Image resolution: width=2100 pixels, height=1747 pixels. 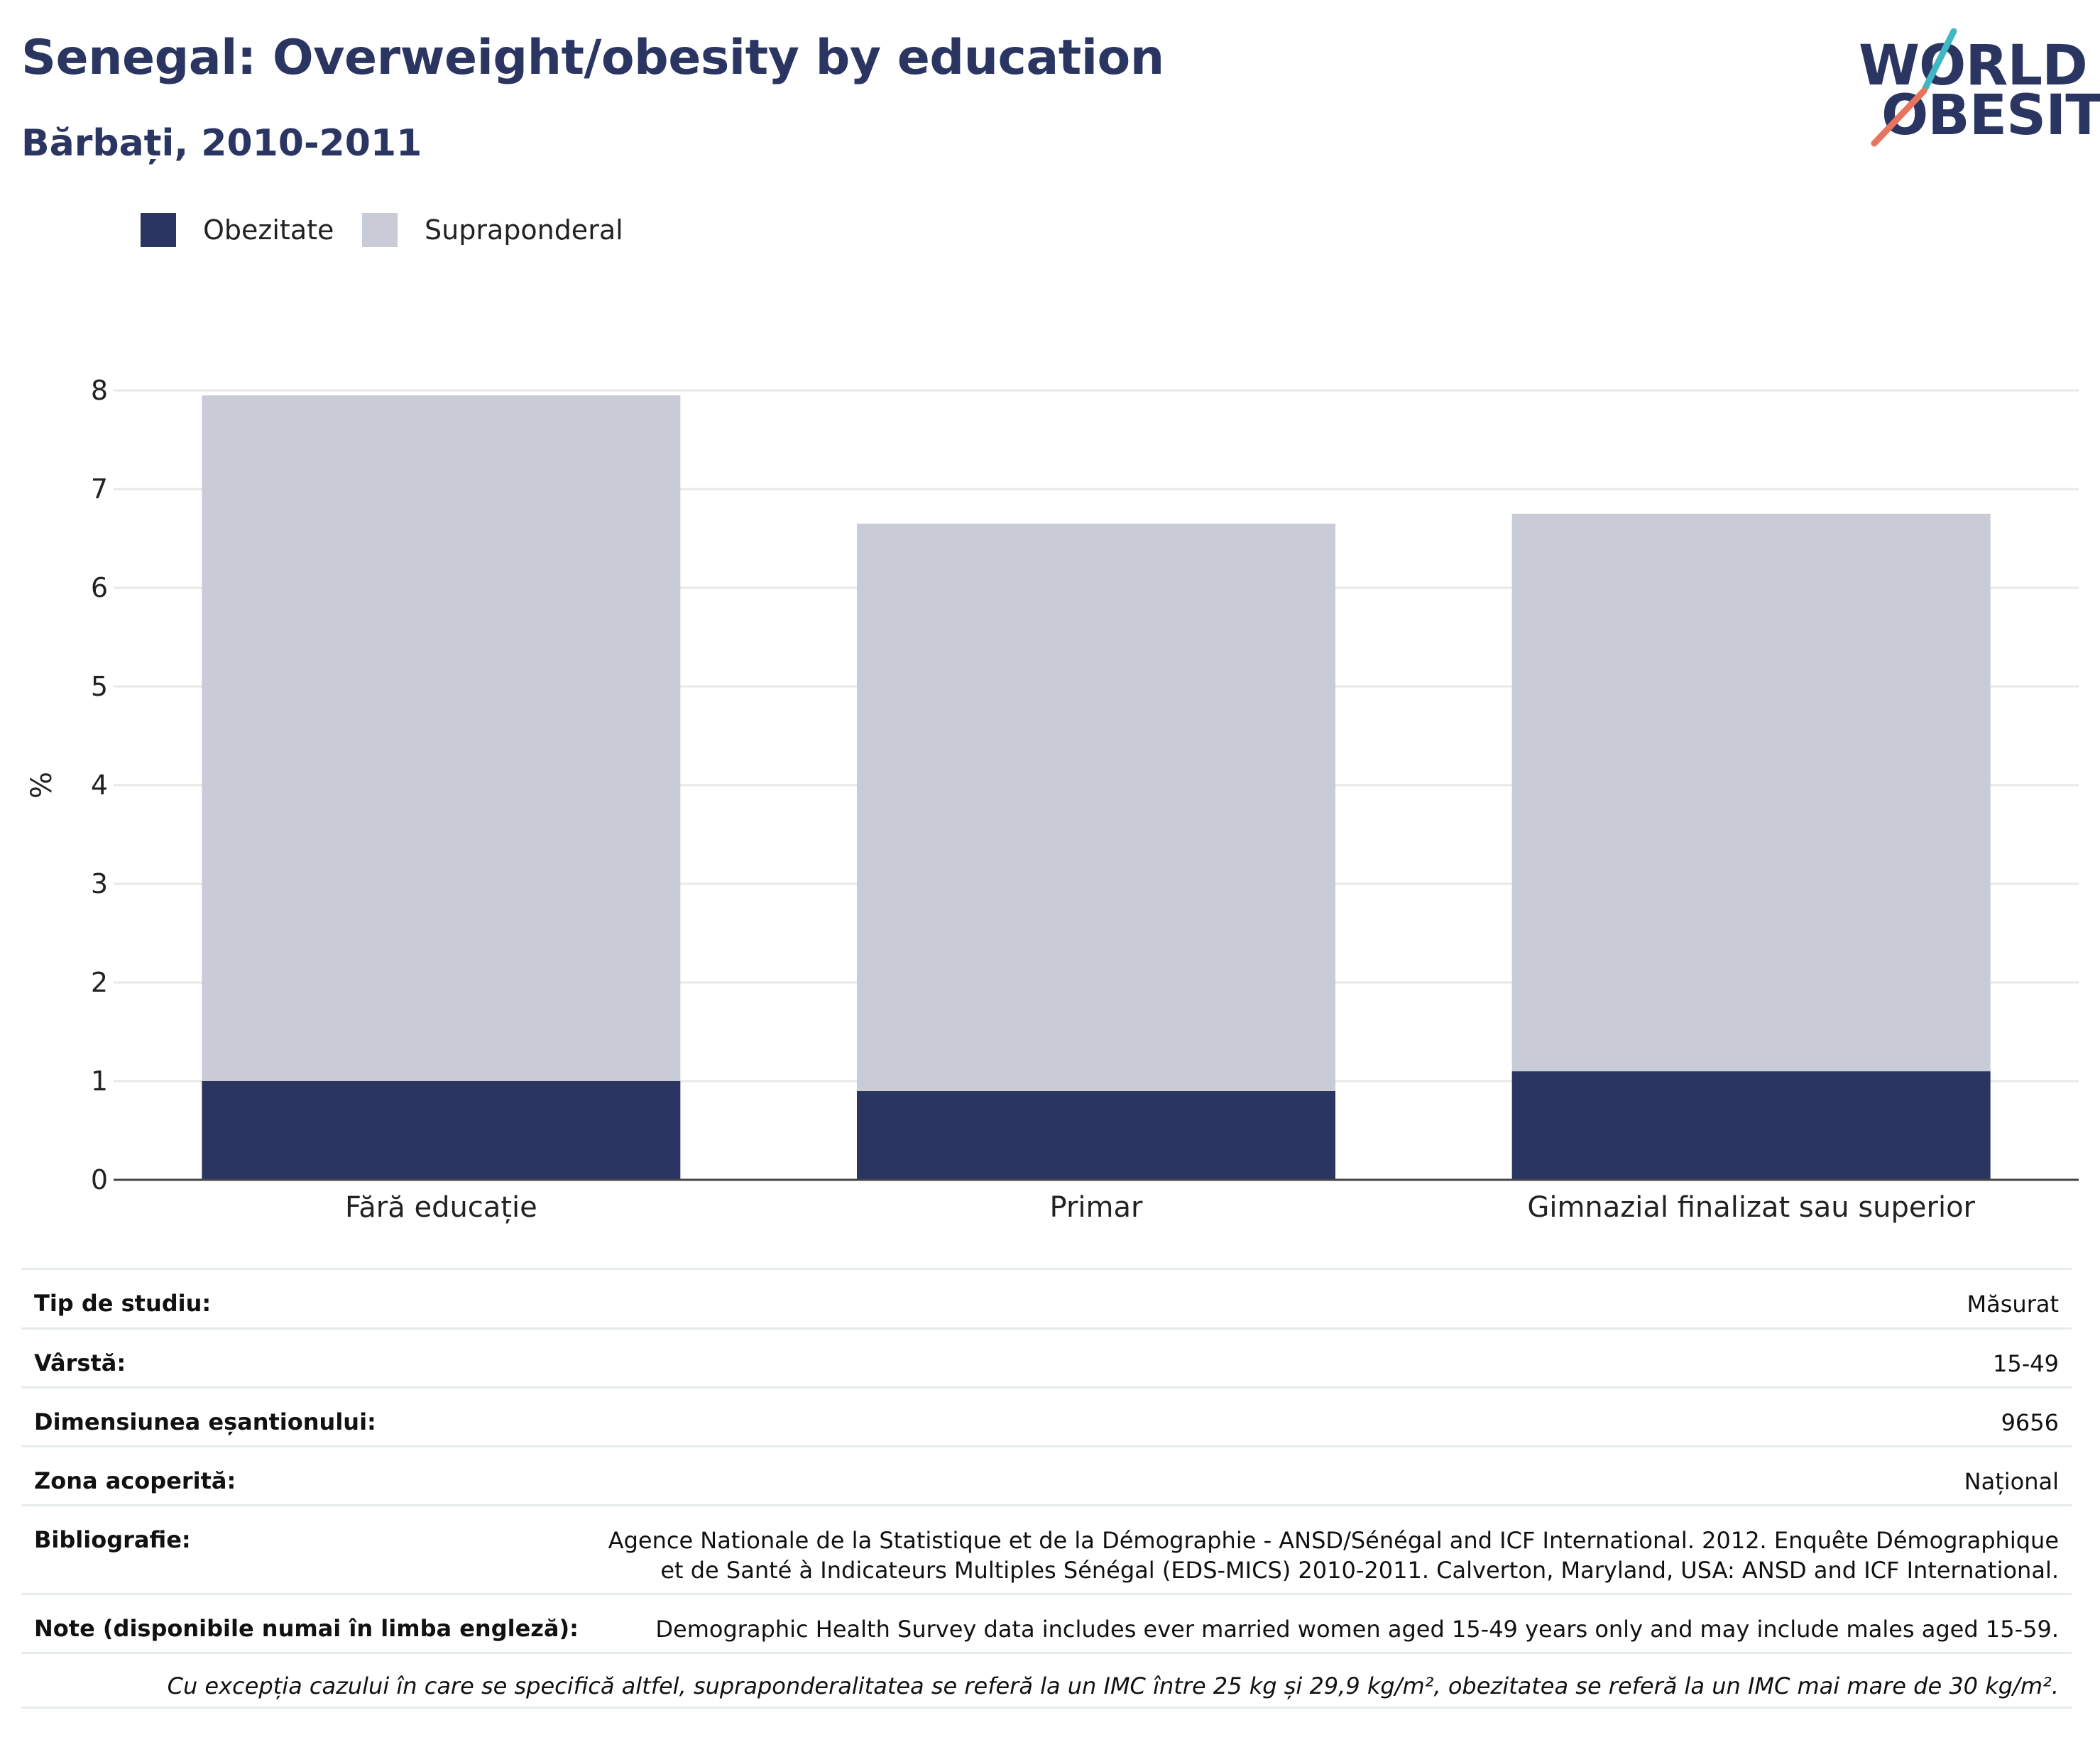 I want to click on world-obesity-logo: WORLD OBESITY, so click(x=1973, y=92).